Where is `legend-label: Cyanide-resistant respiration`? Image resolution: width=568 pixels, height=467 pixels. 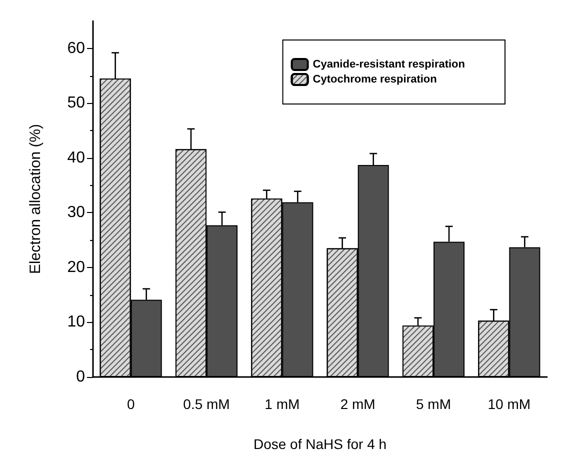 legend-label: Cyanide-resistant respiration is located at coordinates (389, 64).